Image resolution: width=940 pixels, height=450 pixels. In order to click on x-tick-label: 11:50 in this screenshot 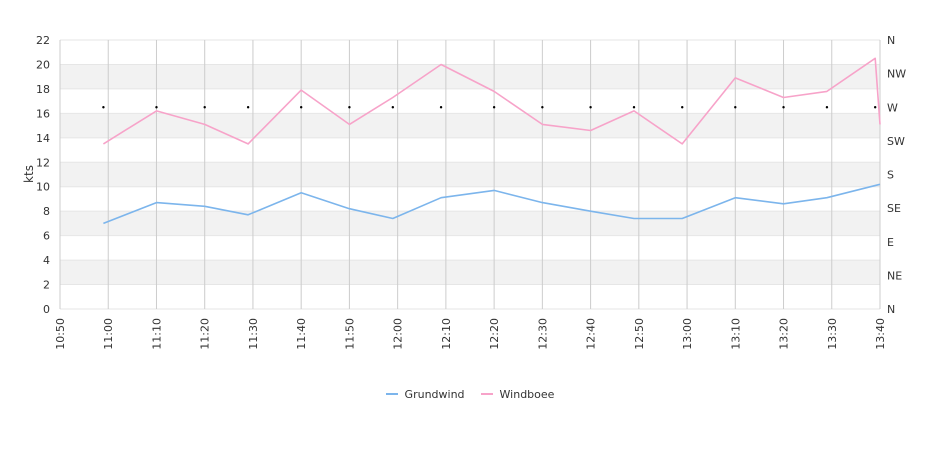, I will do `click(349, 334)`.